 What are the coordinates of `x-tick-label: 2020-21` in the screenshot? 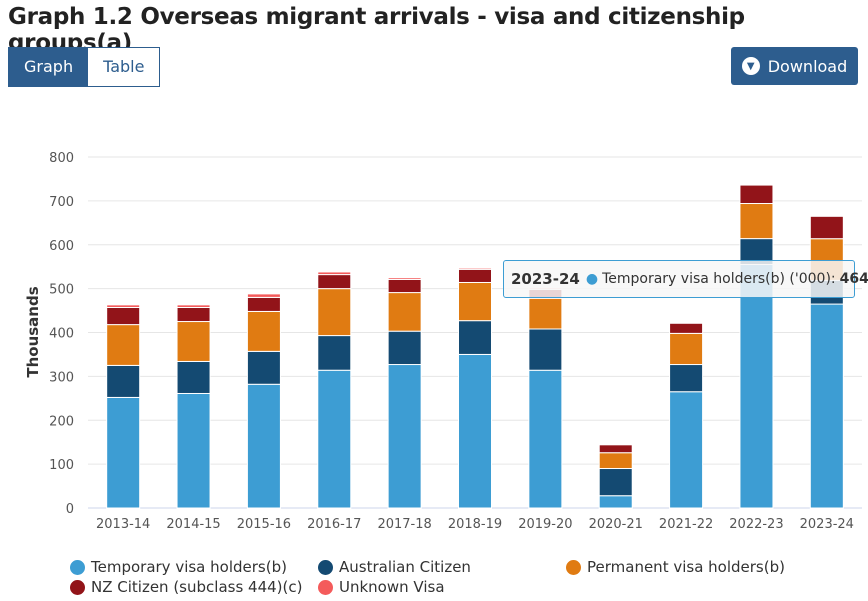 It's located at (616, 524).